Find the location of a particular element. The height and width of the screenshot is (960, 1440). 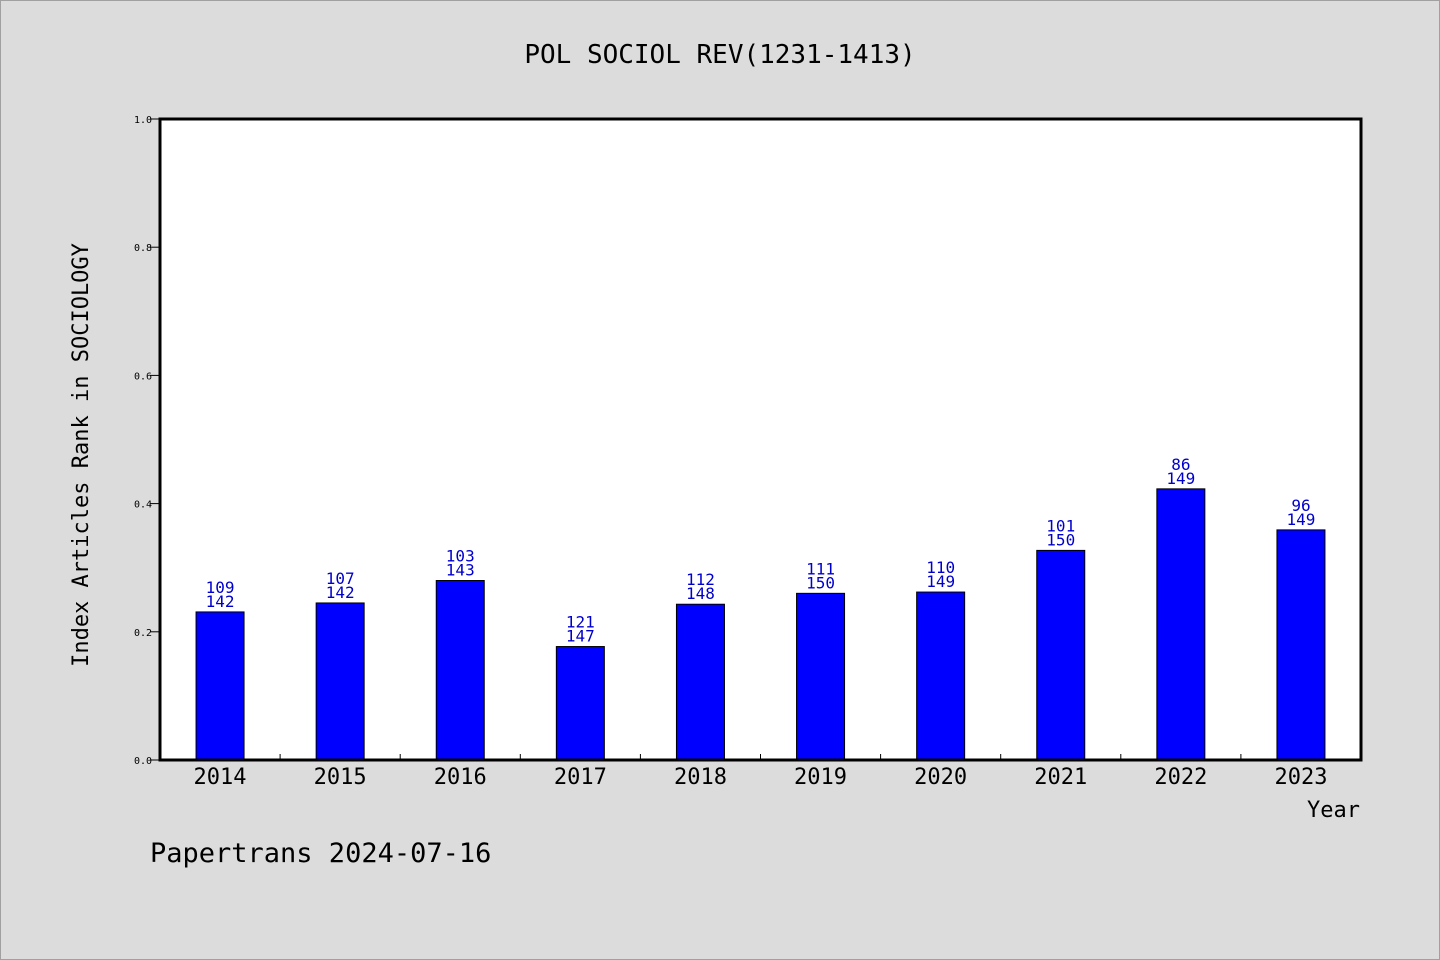

bar-label-total: 143 is located at coordinates (460, 570).